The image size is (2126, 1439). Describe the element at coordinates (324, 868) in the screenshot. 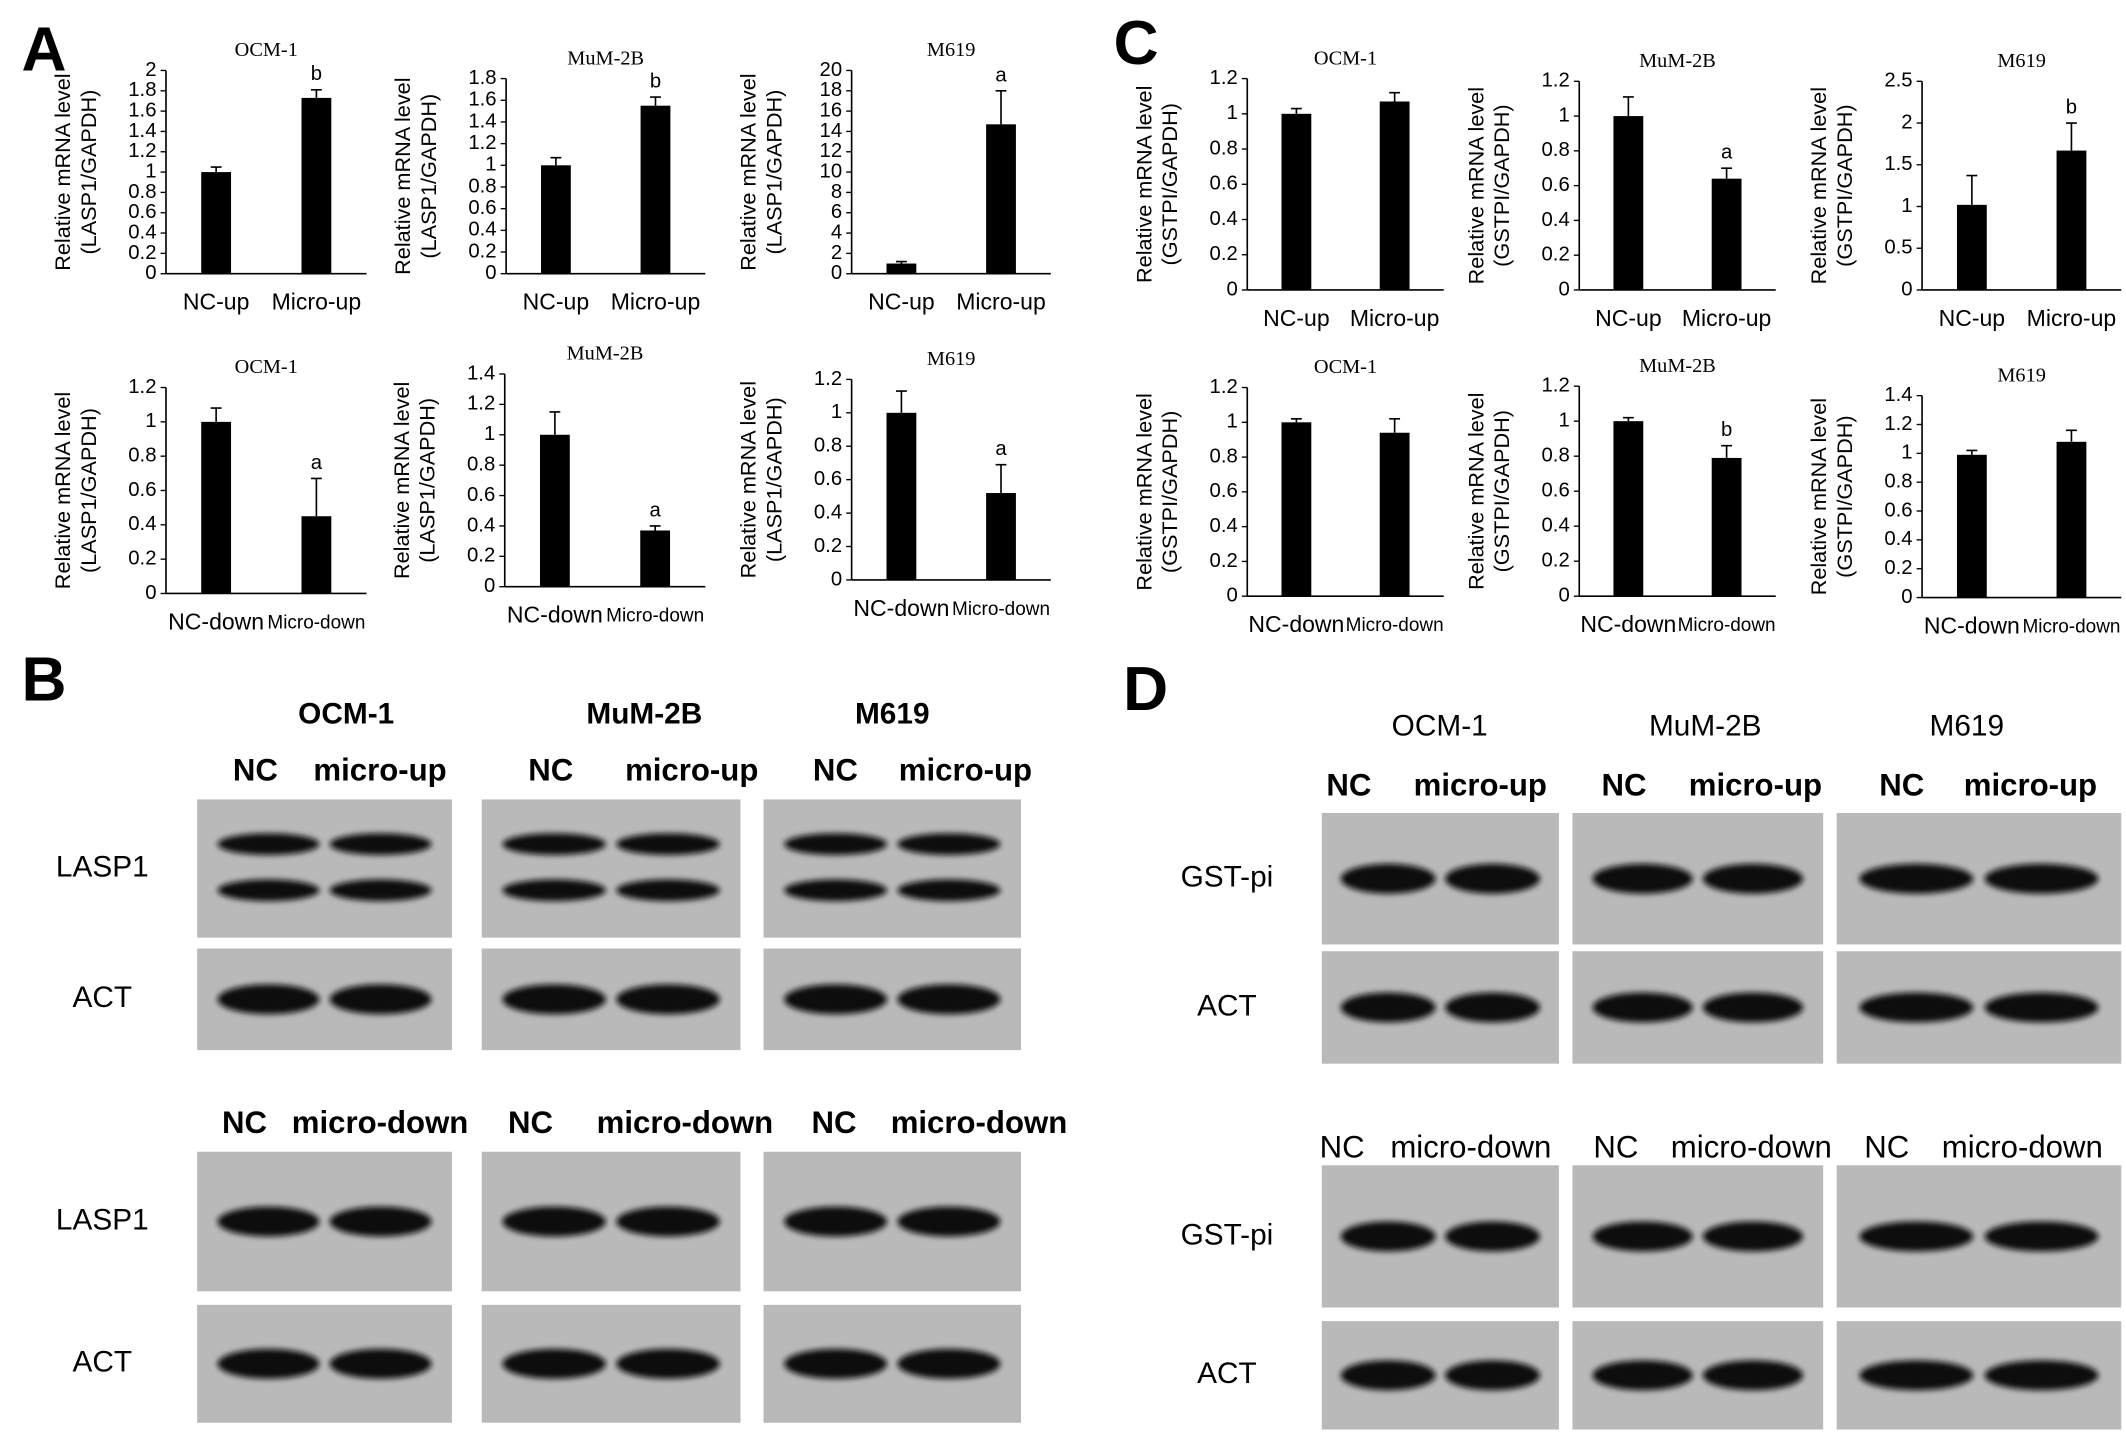

I see `blot-membrane` at that location.